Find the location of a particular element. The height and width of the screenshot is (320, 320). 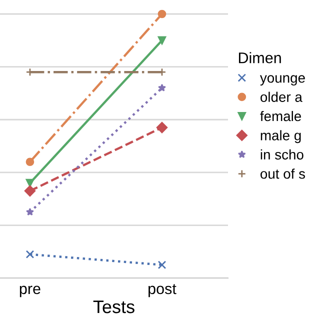

legend-label: older a is located at coordinates (281, 97).